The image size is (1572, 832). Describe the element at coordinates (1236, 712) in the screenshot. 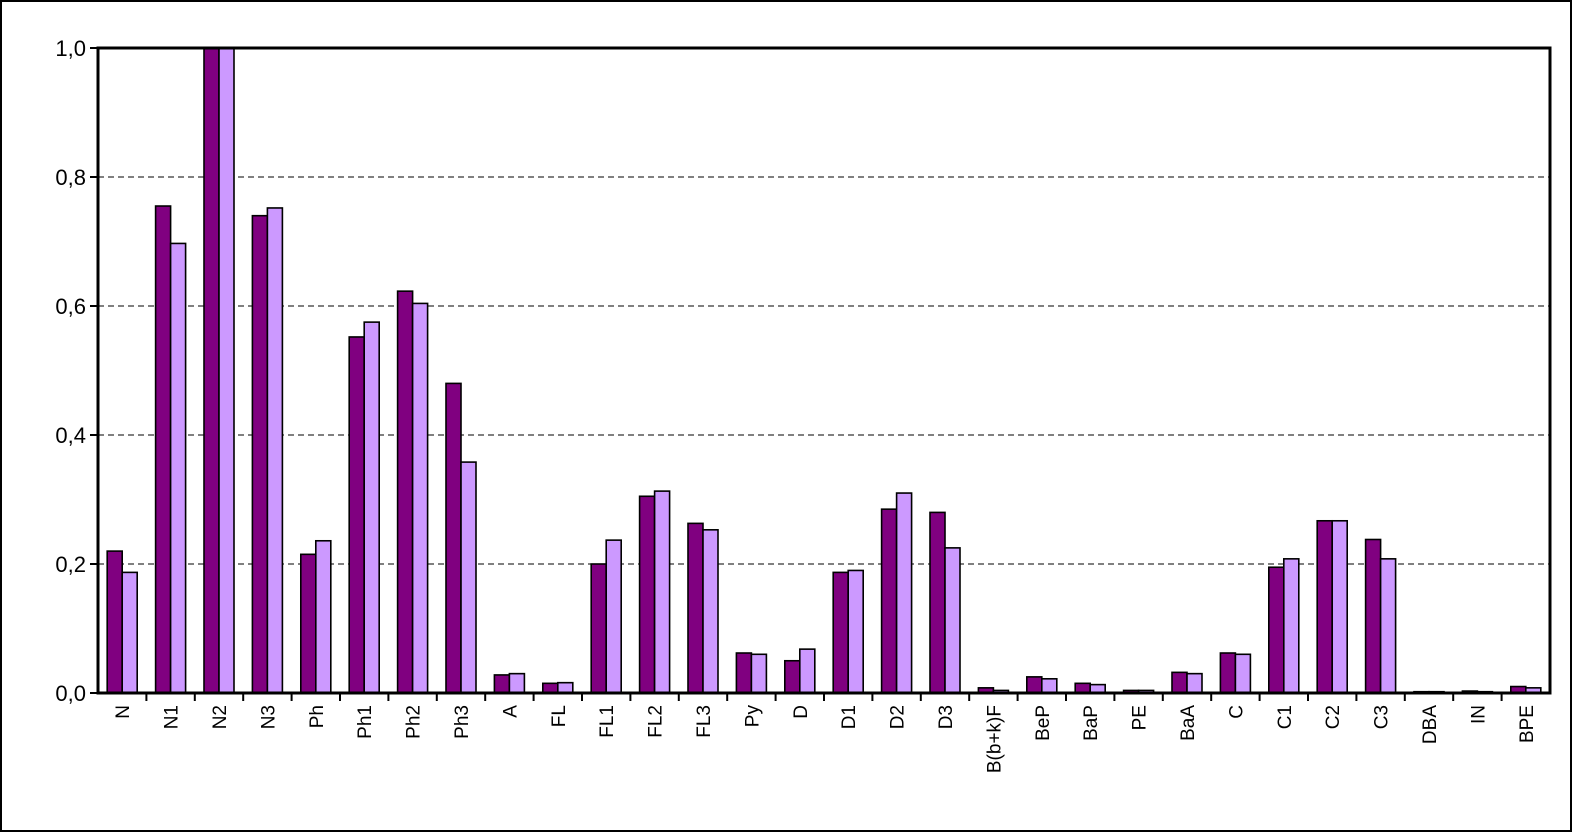

I see `x-category-label: C` at that location.